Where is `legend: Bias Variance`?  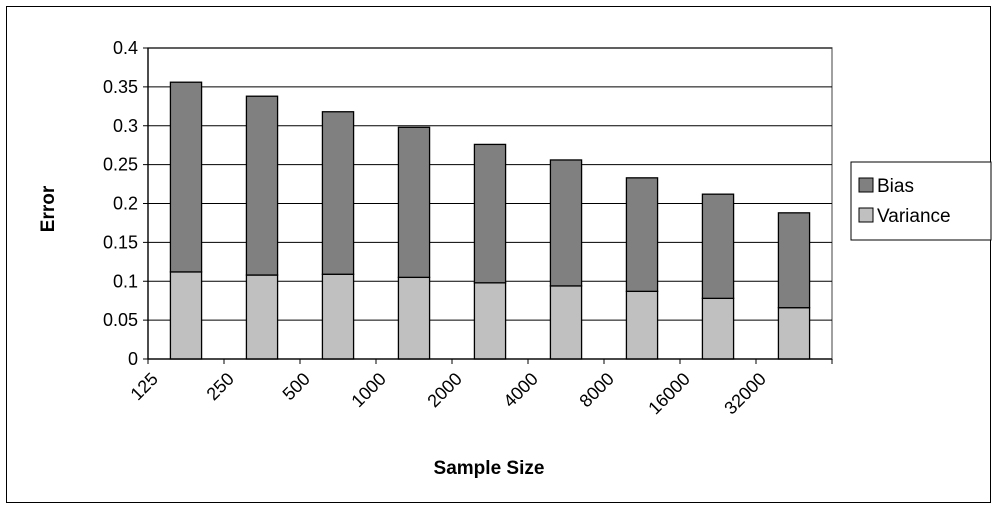
legend: Bias Variance is located at coordinates (921, 201).